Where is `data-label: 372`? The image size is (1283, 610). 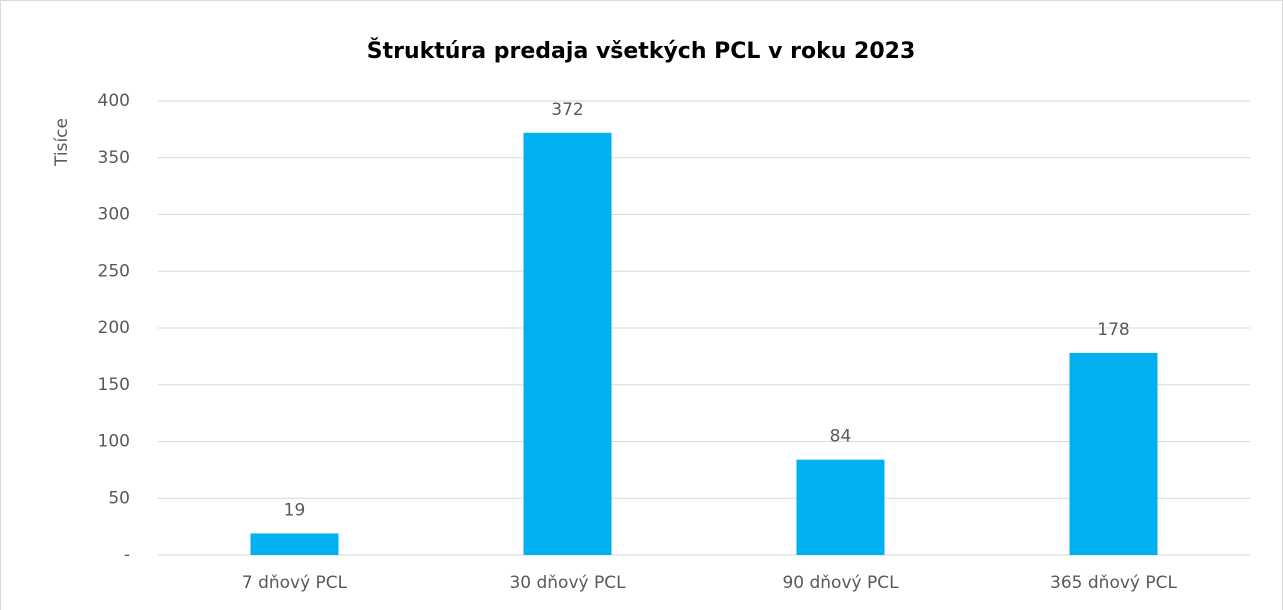
data-label: 372 is located at coordinates (567, 110).